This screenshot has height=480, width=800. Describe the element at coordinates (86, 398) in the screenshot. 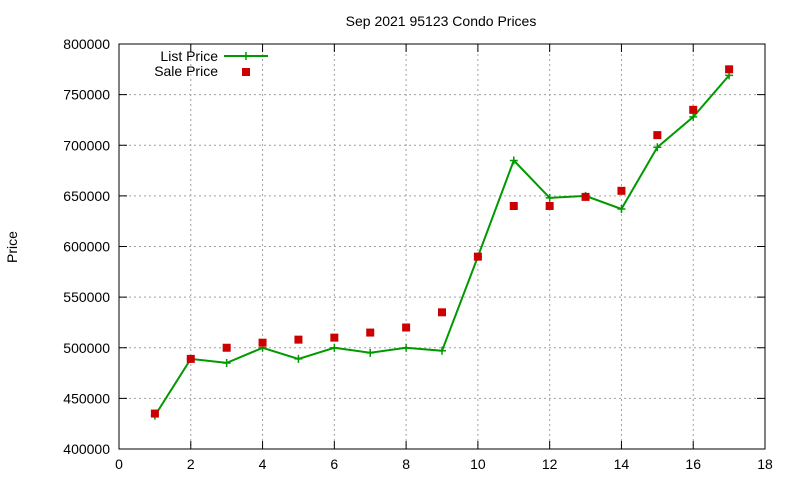

I see `y-tick-label: 450000` at that location.